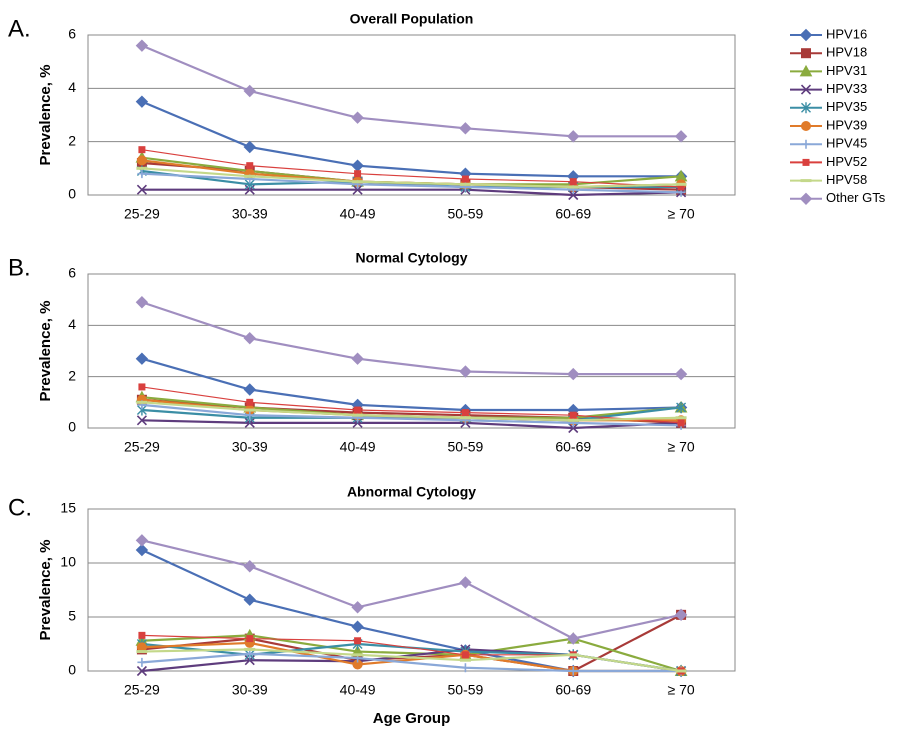  What do you see at coordinates (20, 507) in the screenshot?
I see `panel-label: C.` at bounding box center [20, 507].